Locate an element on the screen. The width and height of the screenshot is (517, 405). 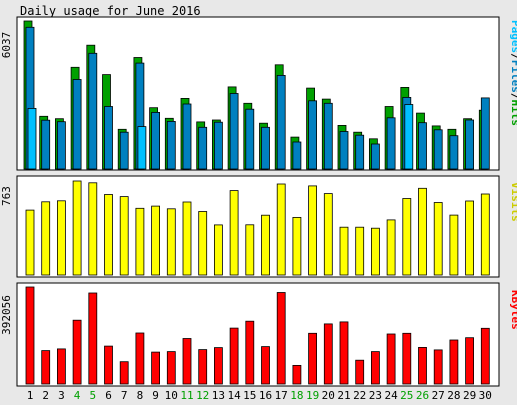
day-label-4: 4 is located at coordinates (77, 395).